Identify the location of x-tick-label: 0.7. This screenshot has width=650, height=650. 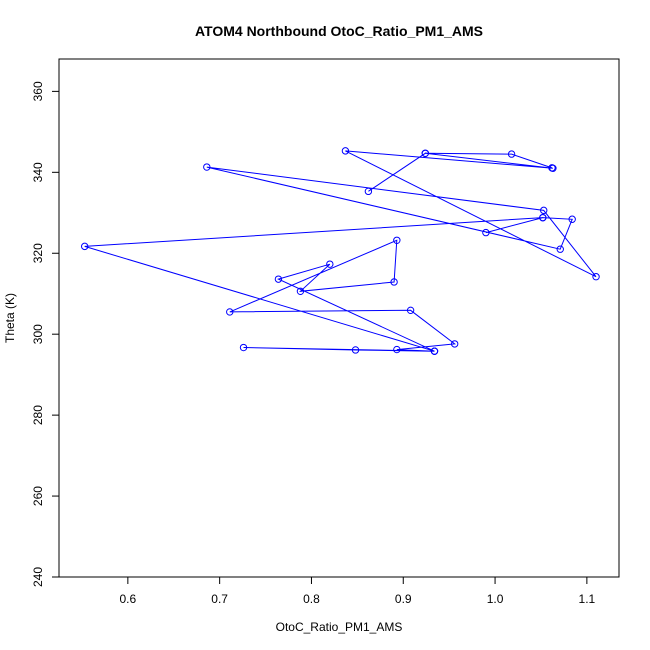
(219, 599).